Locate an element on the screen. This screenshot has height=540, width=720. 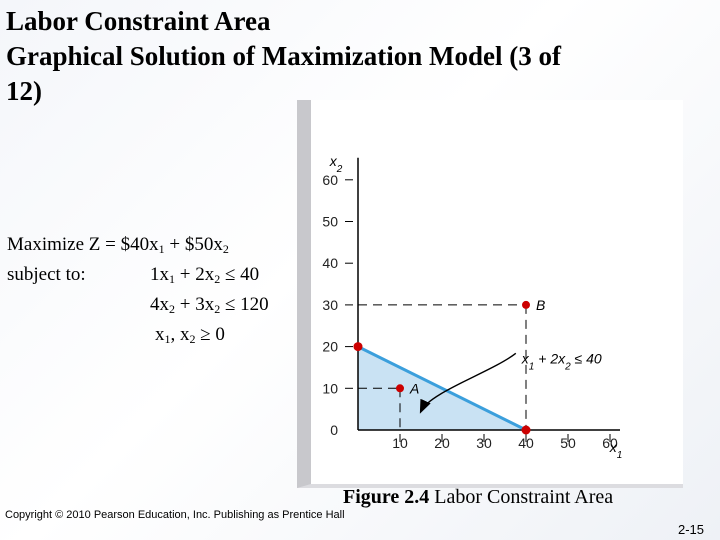
x-tick-label: 30 is located at coordinates (484, 443).